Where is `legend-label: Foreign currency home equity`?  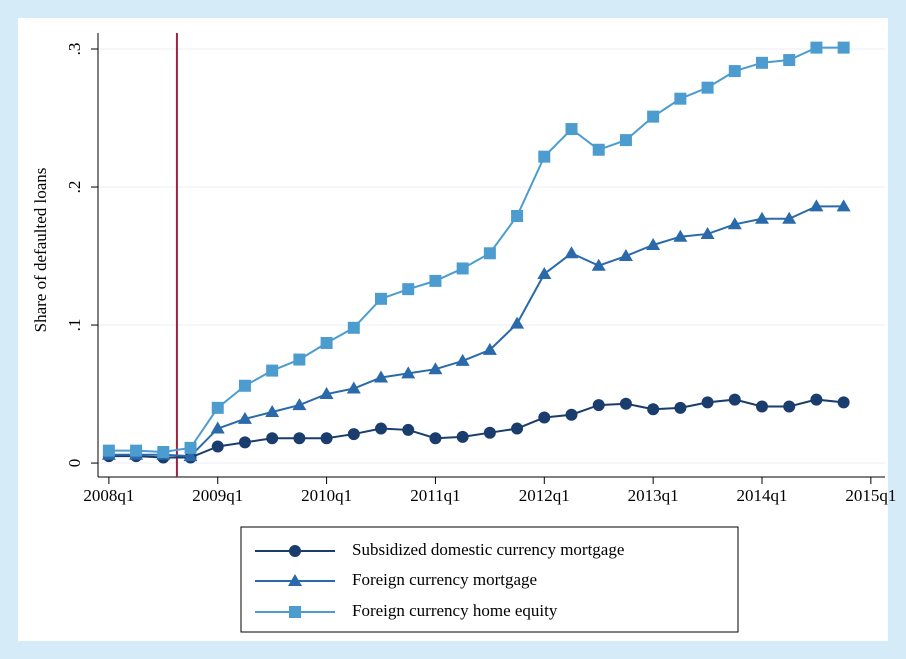 legend-label: Foreign currency home equity is located at coordinates (455, 610).